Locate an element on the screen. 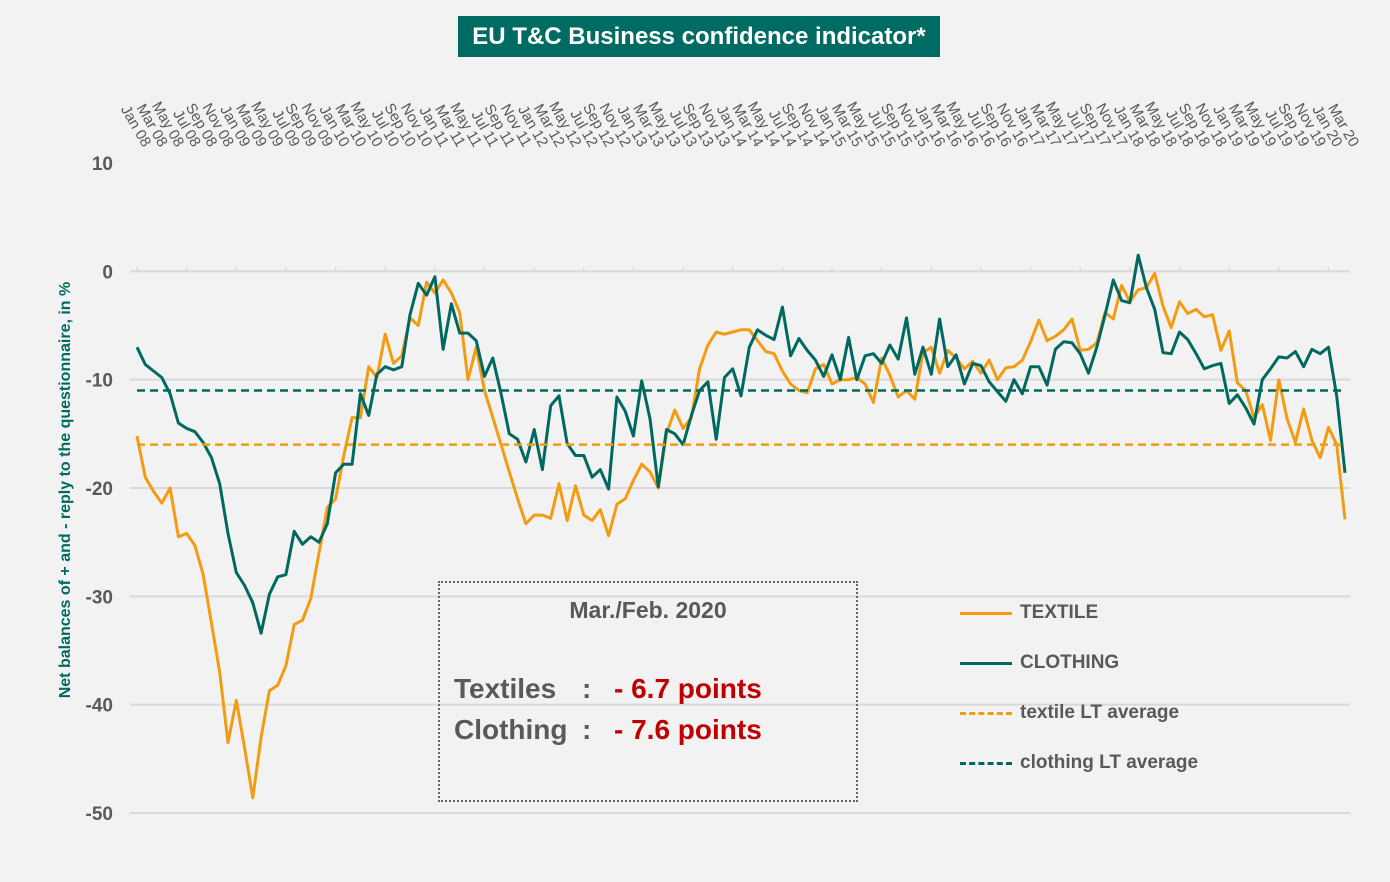 The image size is (1390, 882). y-tick-label: -10 is located at coordinates (99, 381).